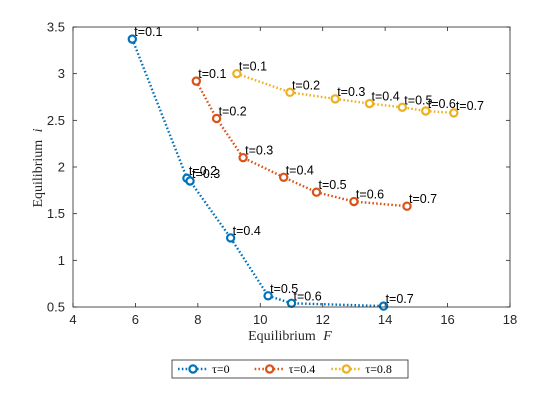 The width and height of the screenshot is (560, 420). Describe the element at coordinates (61, 167) in the screenshot. I see `y-tick-label: 2` at that location.